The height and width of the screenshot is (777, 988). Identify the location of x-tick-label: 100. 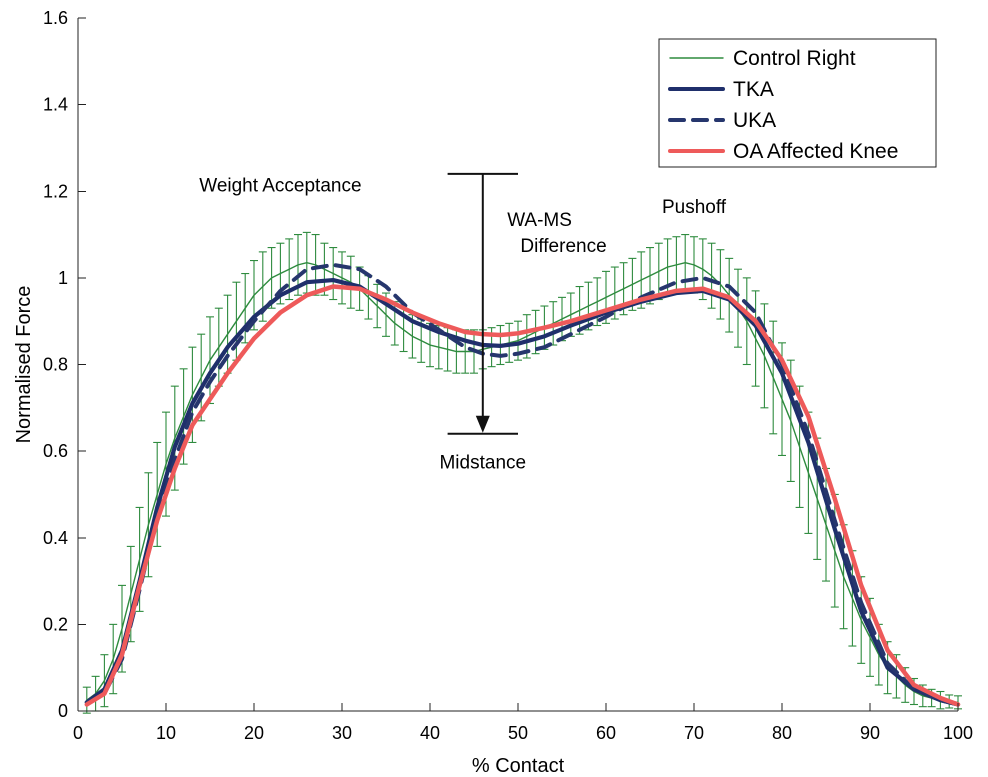
(958, 733).